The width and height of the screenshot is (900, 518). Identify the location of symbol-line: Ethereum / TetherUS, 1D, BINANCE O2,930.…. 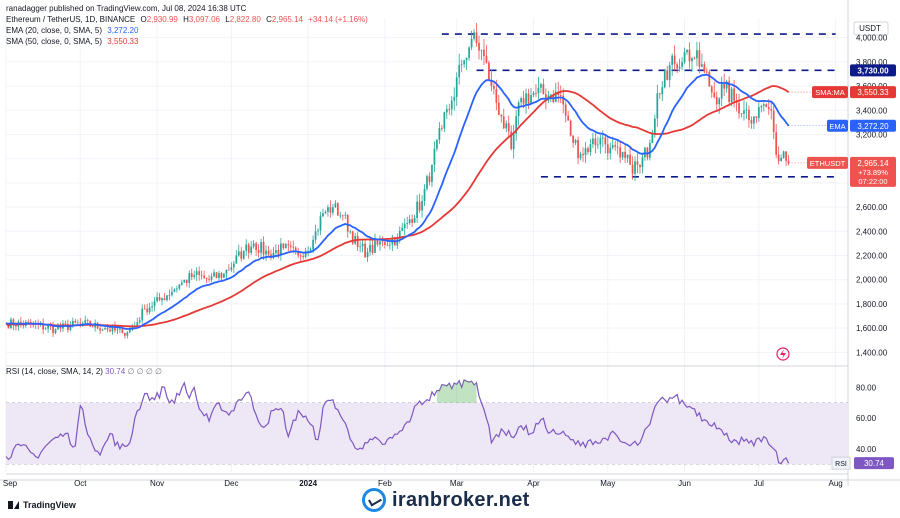
(187, 19).